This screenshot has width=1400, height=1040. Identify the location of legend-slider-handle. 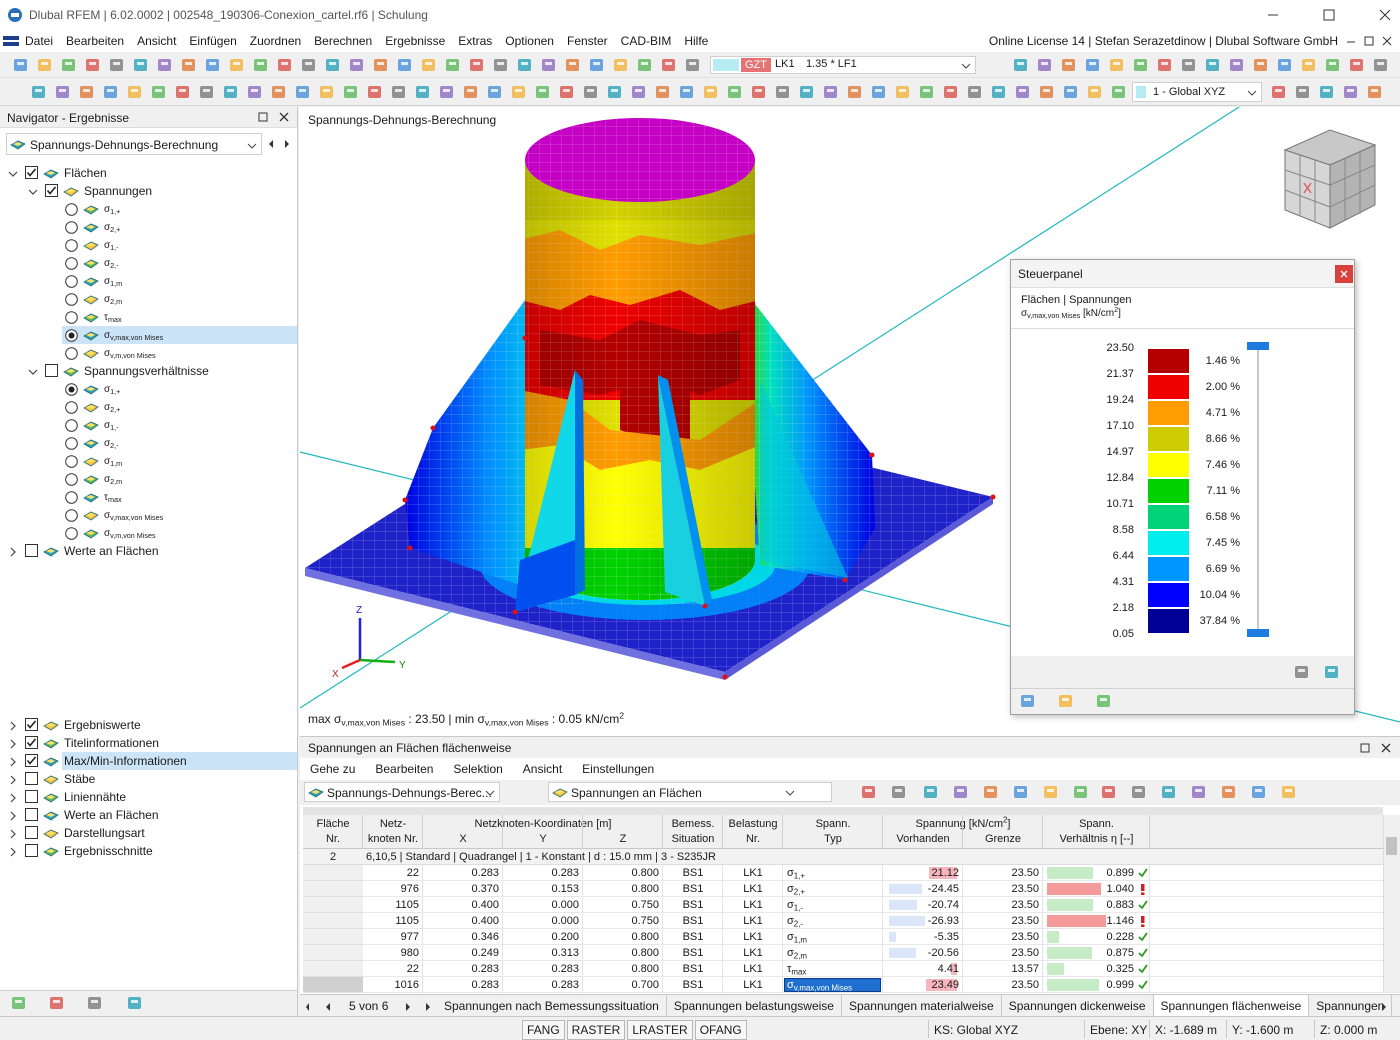
(1258, 346).